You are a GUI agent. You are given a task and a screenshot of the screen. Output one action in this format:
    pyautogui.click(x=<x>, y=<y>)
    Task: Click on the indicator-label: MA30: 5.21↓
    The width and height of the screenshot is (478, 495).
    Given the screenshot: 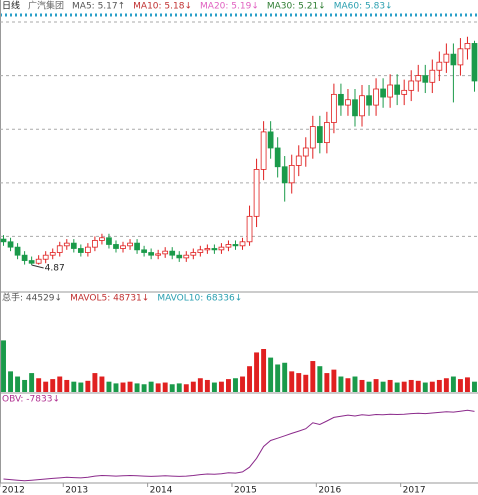 What is the action you would take?
    pyautogui.click(x=296, y=7)
    